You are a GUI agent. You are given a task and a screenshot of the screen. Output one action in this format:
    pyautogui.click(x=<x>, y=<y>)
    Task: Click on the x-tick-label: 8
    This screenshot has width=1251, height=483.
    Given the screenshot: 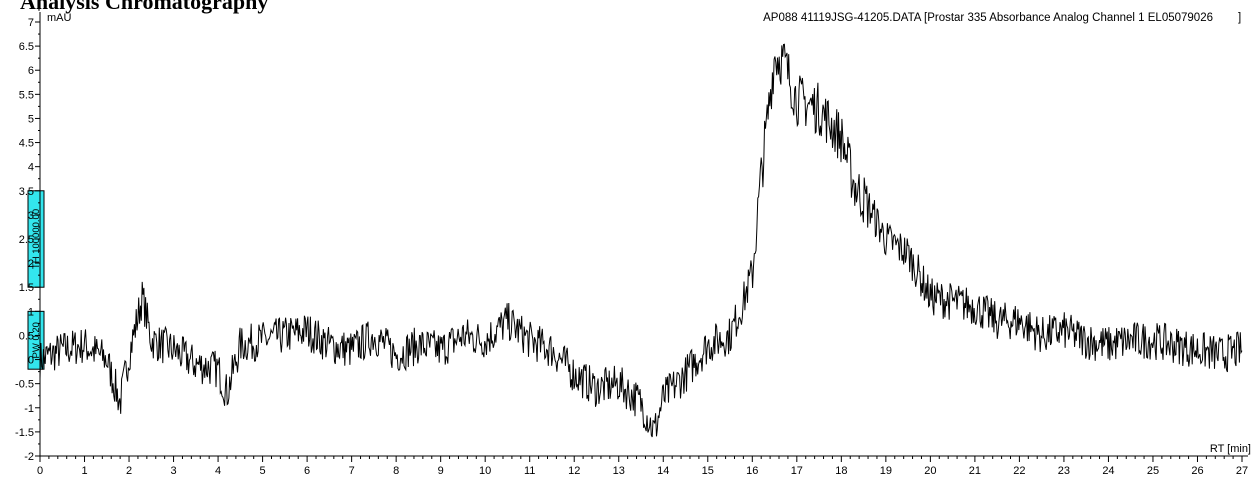 What is the action you would take?
    pyautogui.click(x=396, y=471)
    